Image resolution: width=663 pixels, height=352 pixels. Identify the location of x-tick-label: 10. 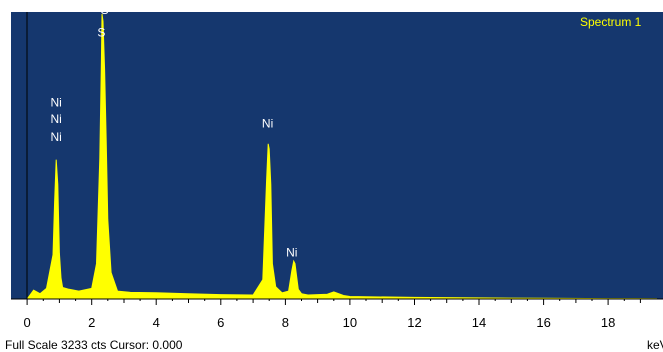
(350, 322).